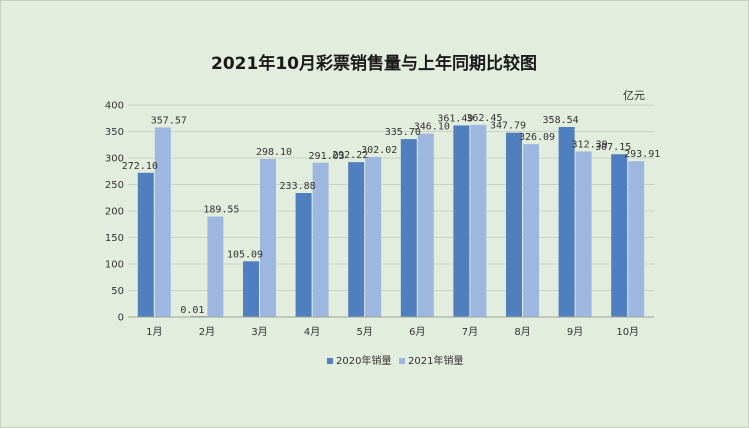  Describe the element at coordinates (484, 118) in the screenshot. I see `data-label: 362.45` at that location.